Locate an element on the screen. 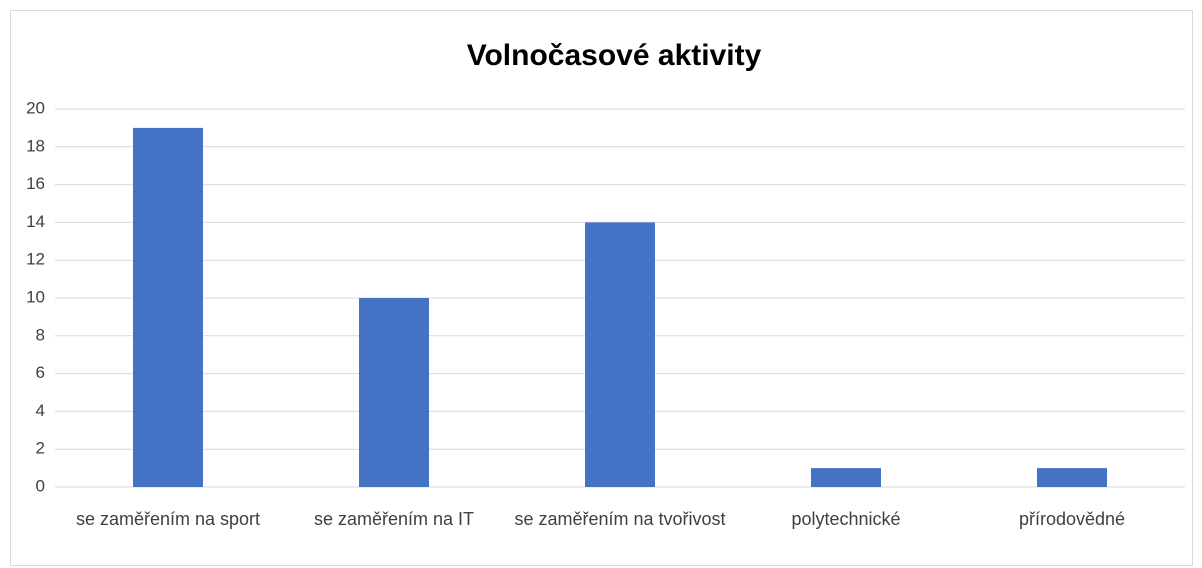  y-tick-label: 14 is located at coordinates (35, 221).